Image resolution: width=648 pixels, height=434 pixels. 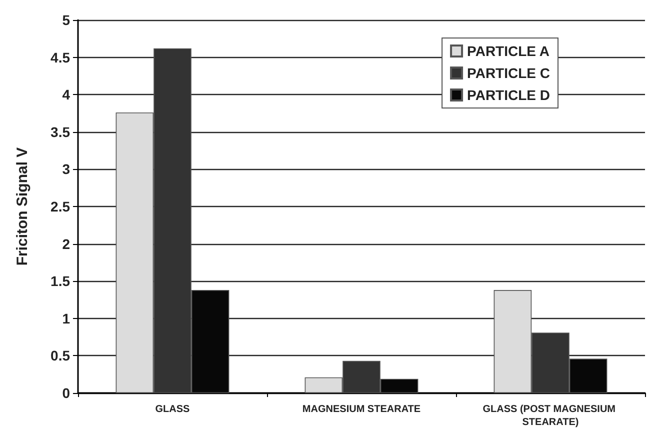 What do you see at coordinates (66, 393) in the screenshot?
I see `y-tick-label: 0` at bounding box center [66, 393].